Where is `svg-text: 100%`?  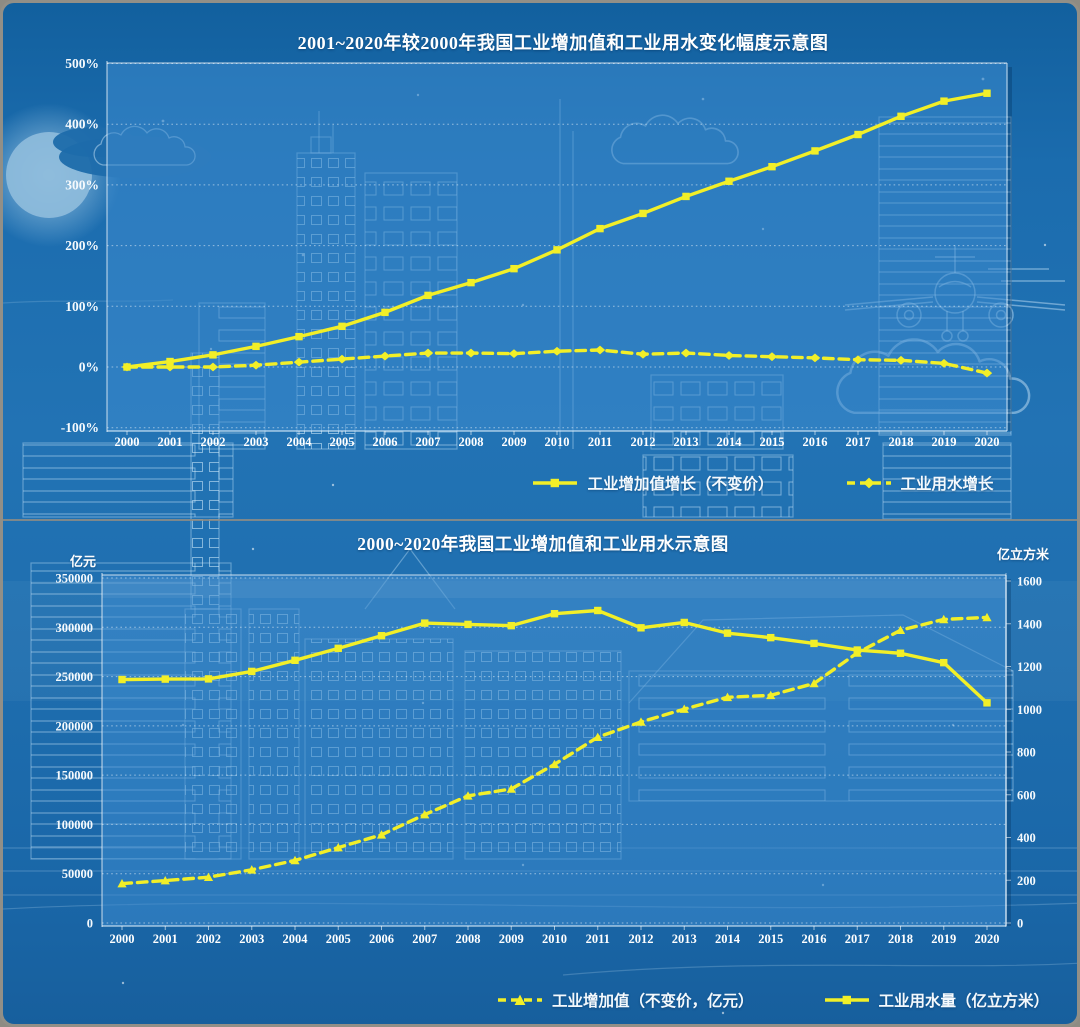
svg-text: 100% is located at coordinates (82, 306).